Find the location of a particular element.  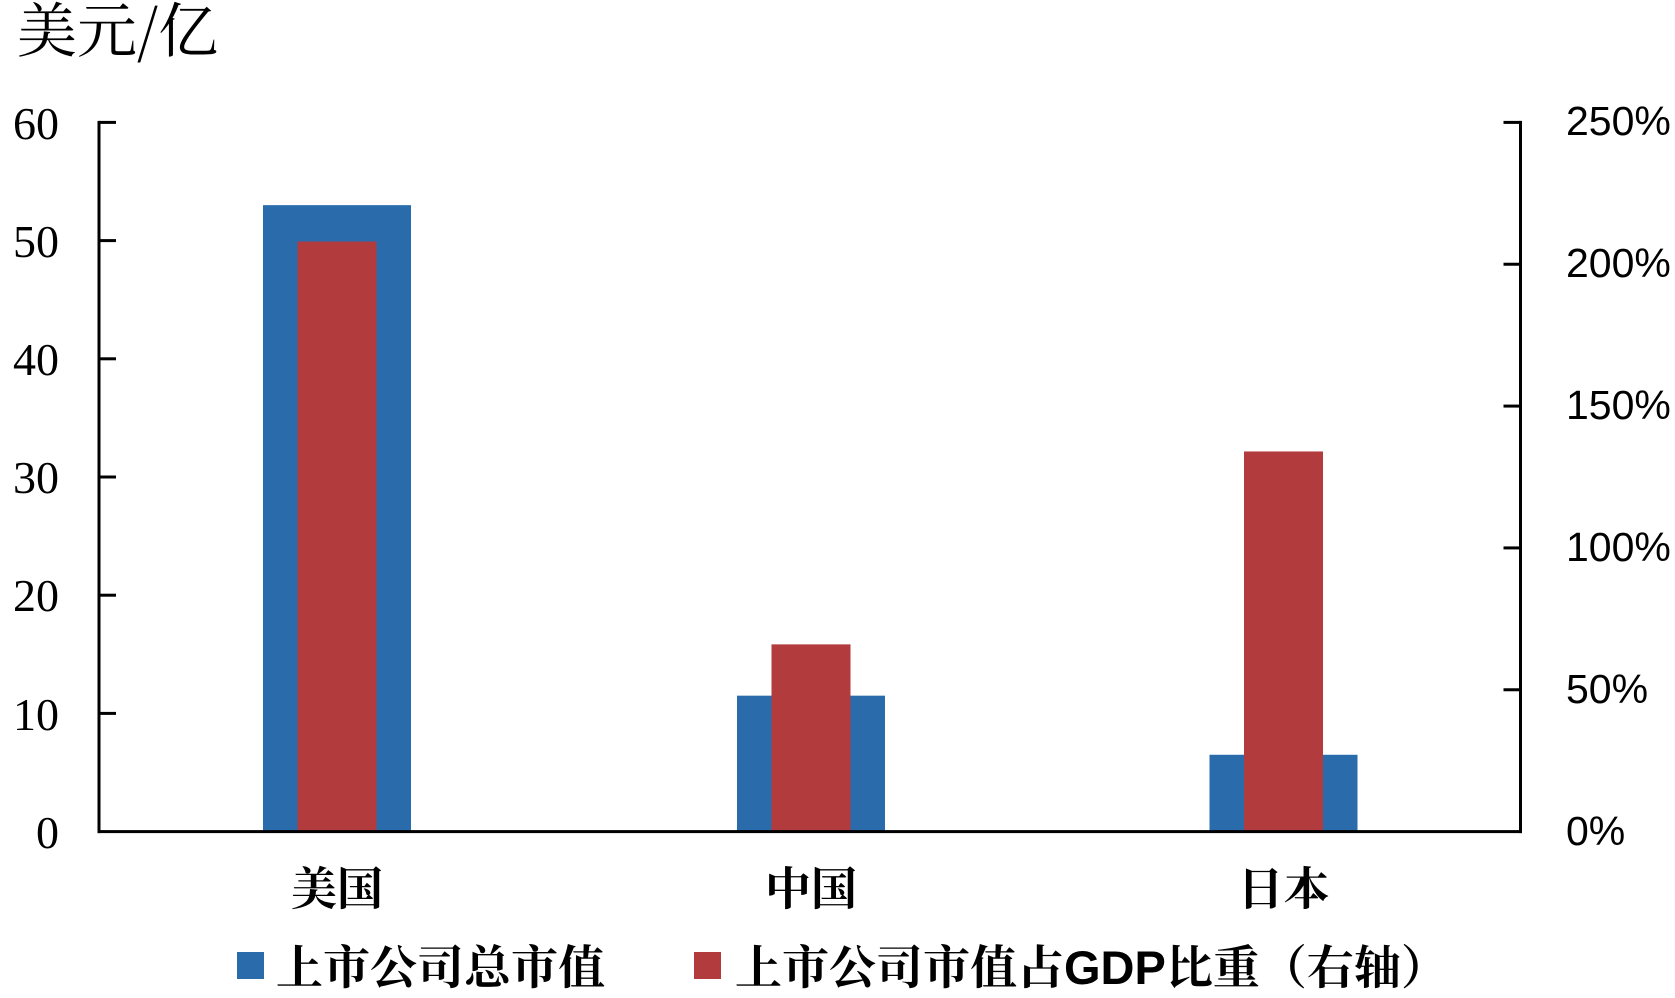

legend-swatch-red-icon is located at coordinates (707, 965).